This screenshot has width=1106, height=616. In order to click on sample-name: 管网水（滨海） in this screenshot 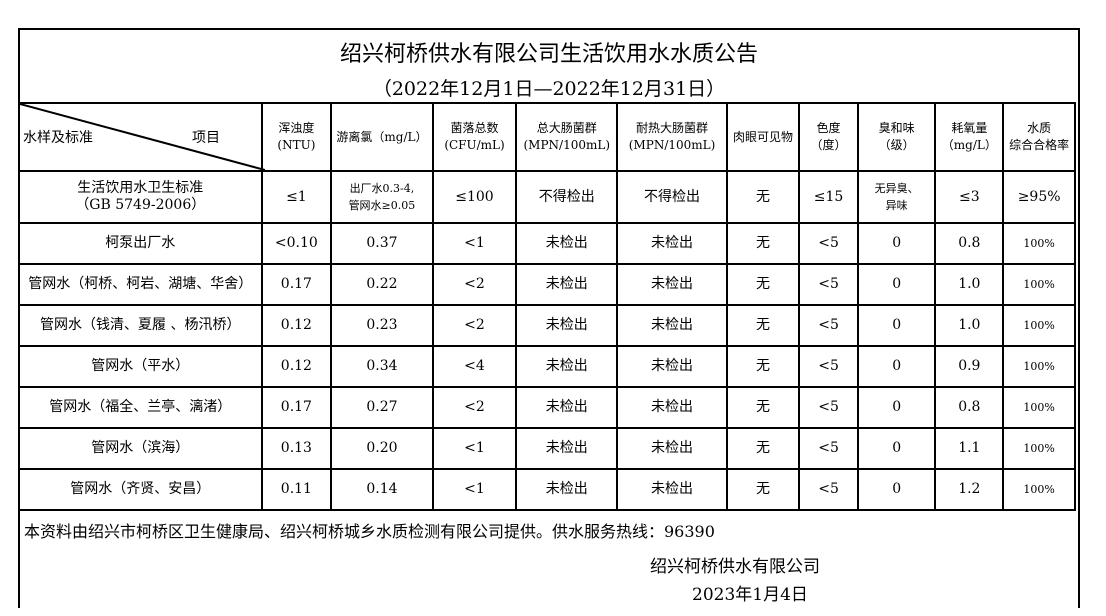, I will do `click(140, 448)`.